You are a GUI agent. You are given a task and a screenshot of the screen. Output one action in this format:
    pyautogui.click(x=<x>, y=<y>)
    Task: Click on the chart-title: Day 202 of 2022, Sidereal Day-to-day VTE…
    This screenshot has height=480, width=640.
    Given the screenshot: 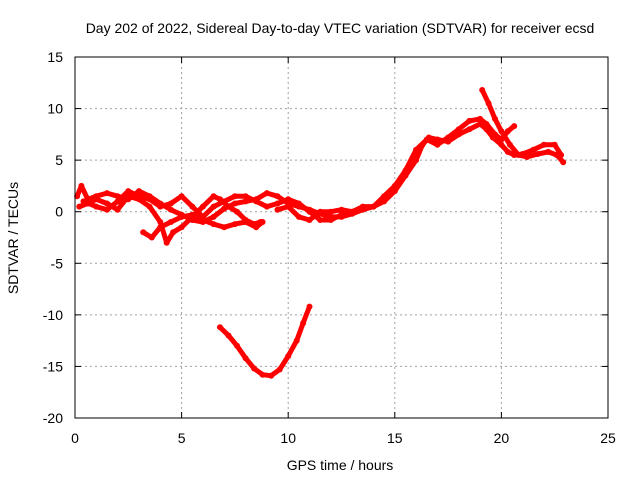 What is the action you would take?
    pyautogui.click(x=340, y=28)
    